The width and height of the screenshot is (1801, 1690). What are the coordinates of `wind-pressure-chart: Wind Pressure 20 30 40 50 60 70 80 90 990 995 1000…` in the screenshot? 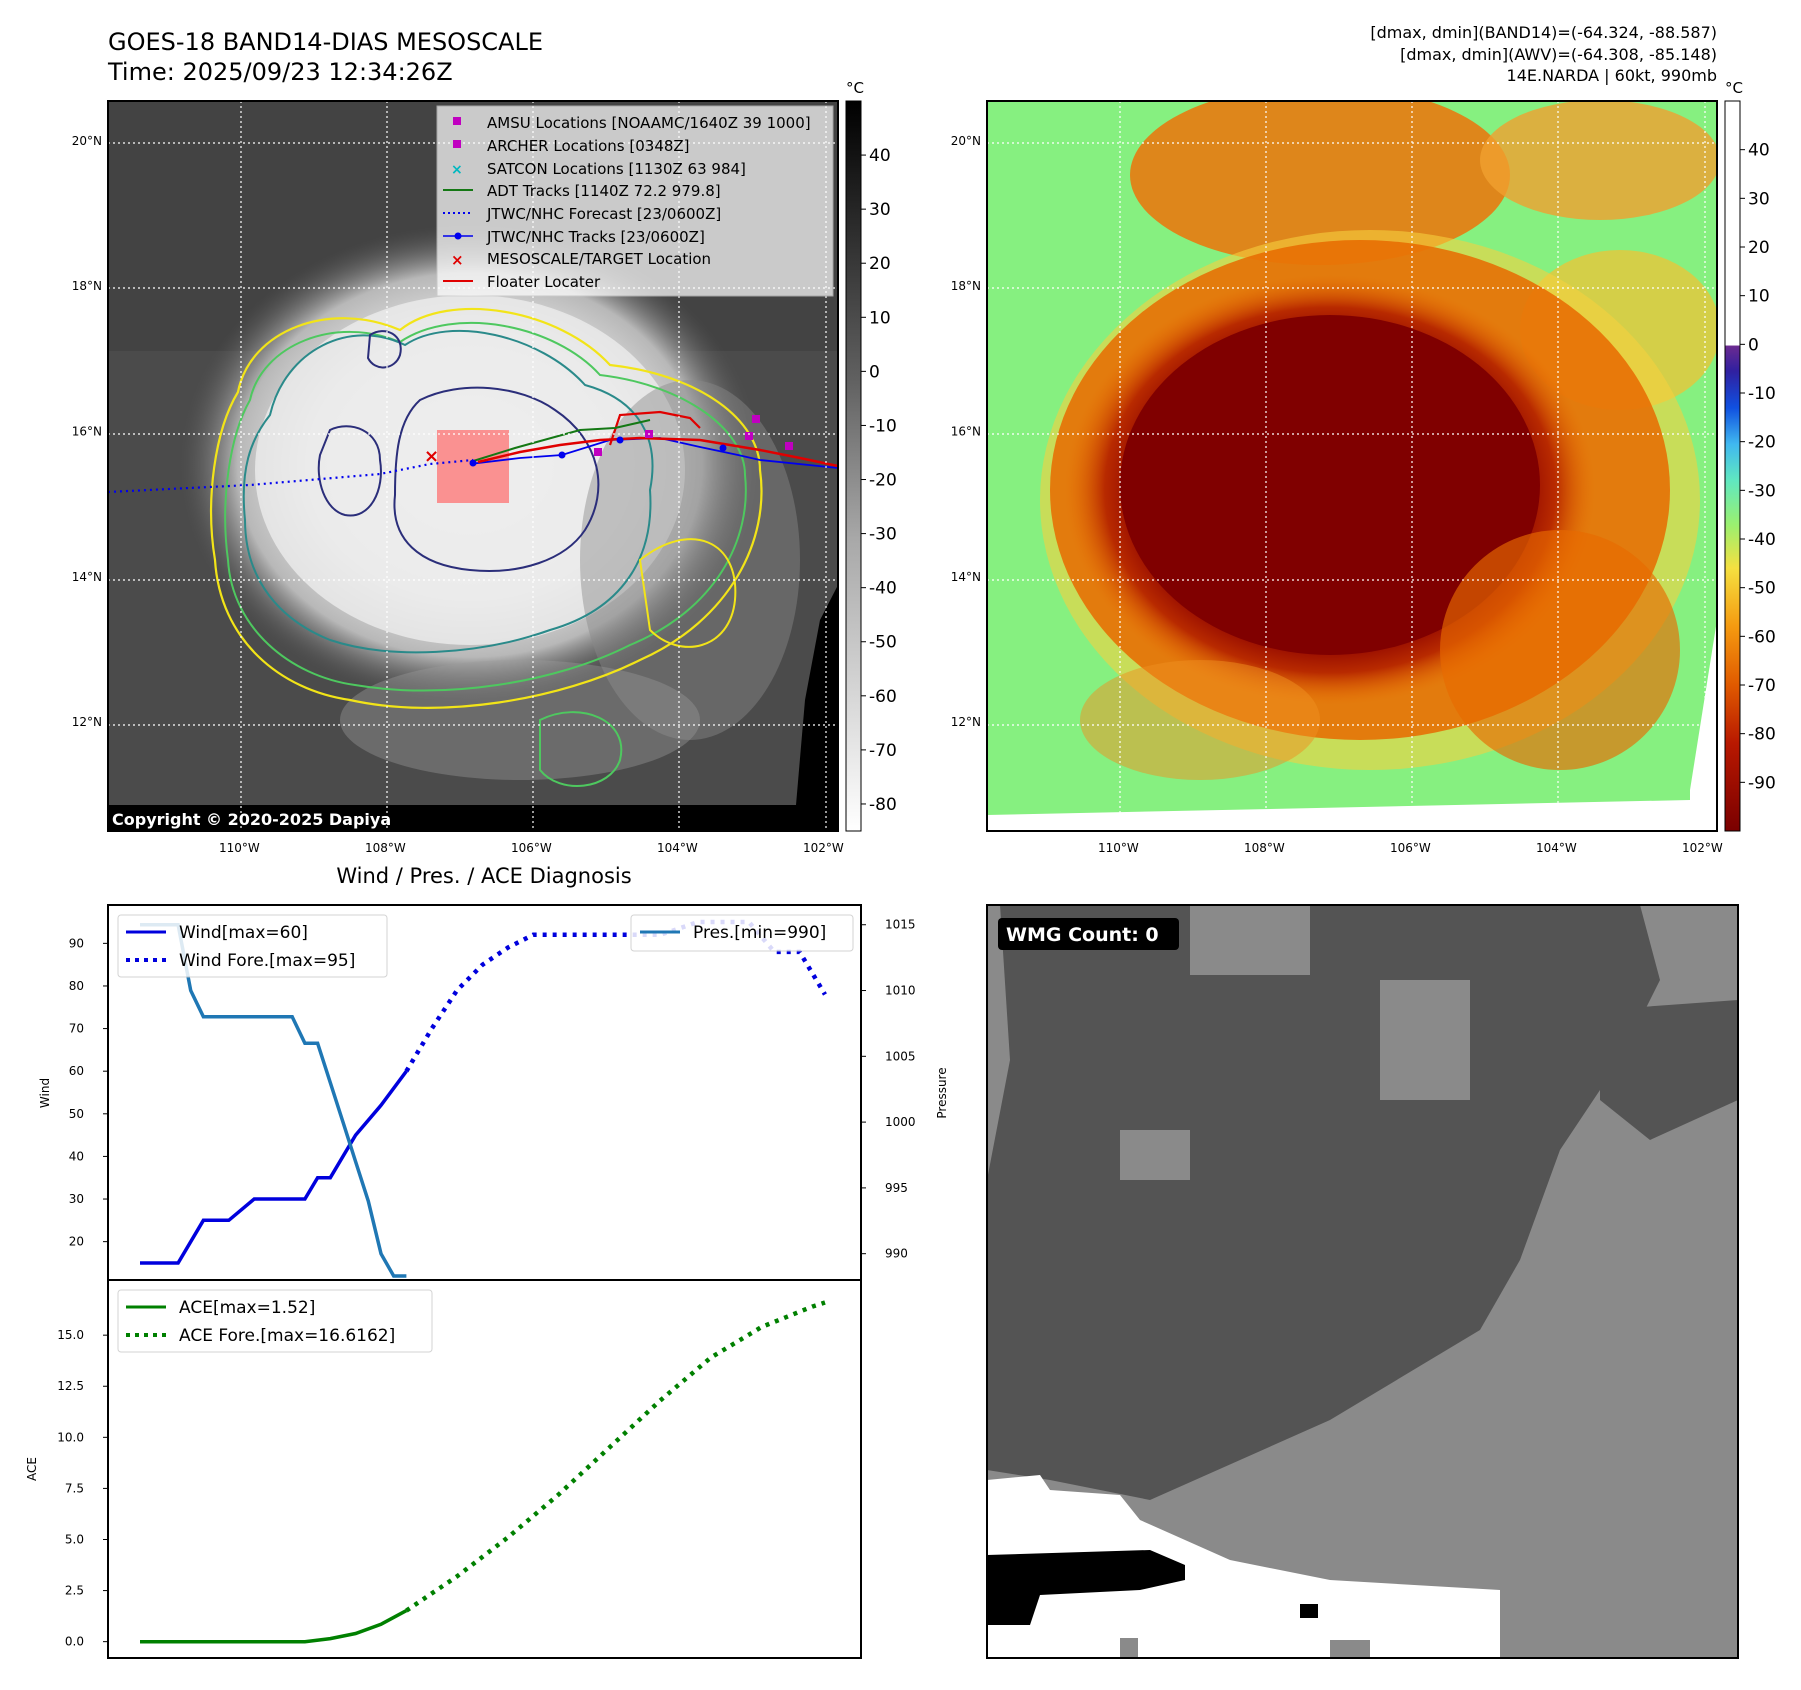 It's located at (493, 1092).